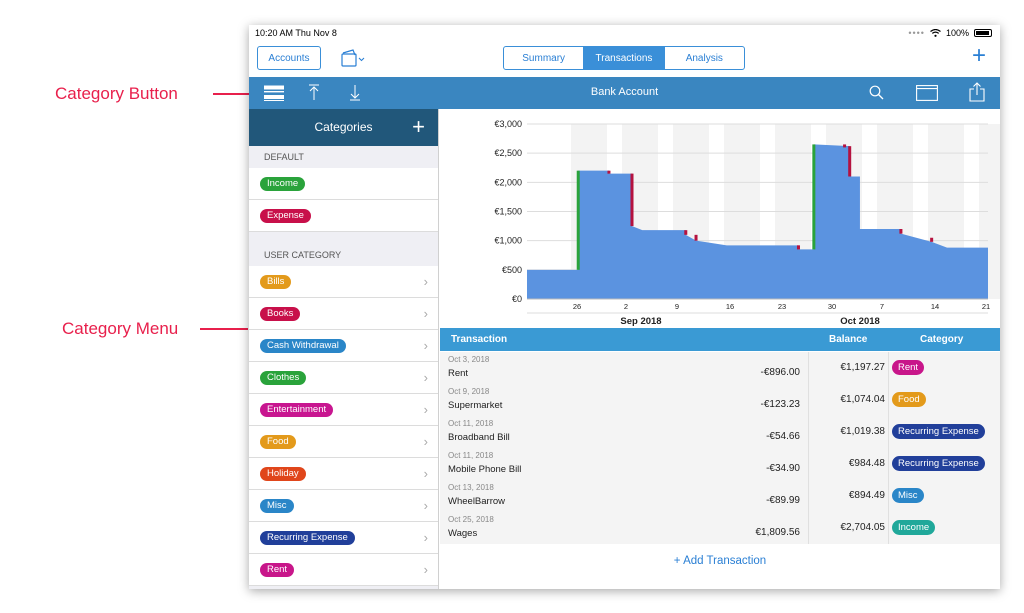 This screenshot has height=613, width=1024. I want to click on category-pill: Bills, so click(276, 282).